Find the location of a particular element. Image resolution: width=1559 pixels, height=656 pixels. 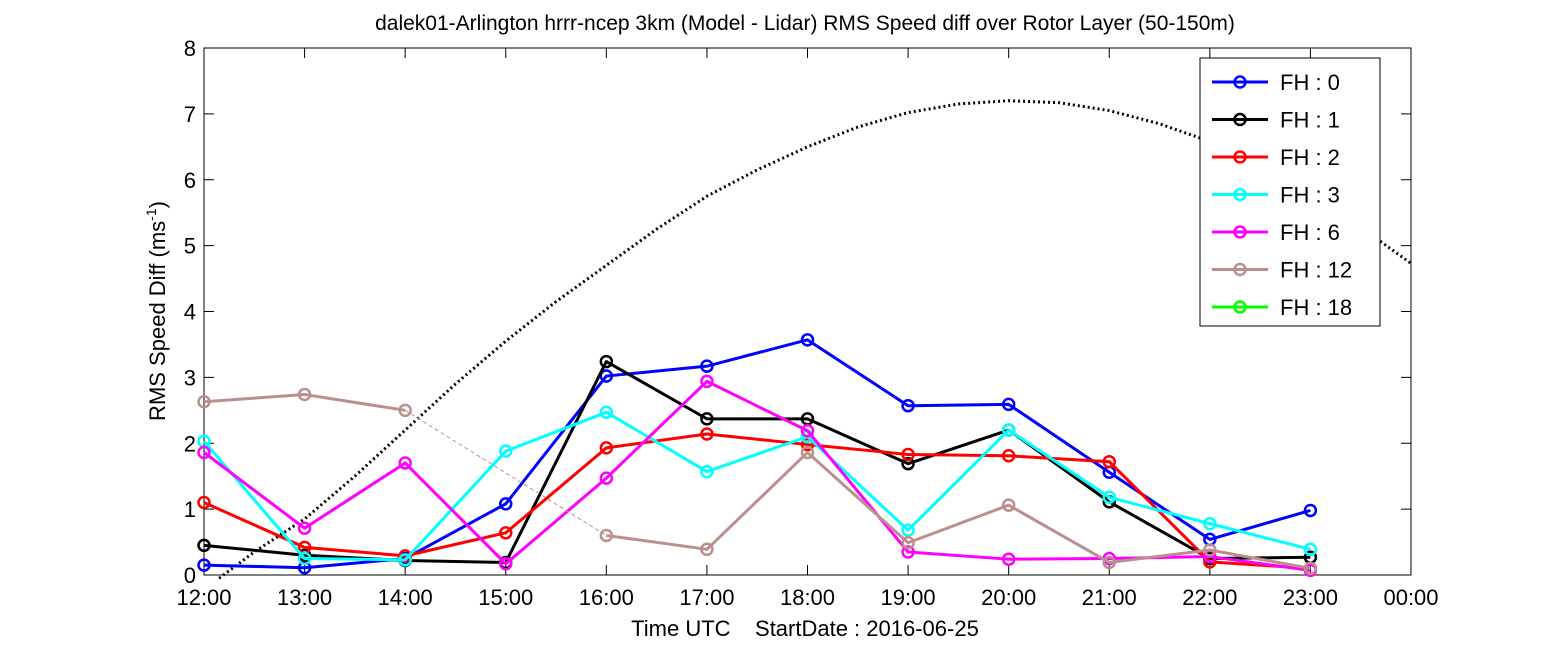

y-tick-label: 8 is located at coordinates (190, 48).